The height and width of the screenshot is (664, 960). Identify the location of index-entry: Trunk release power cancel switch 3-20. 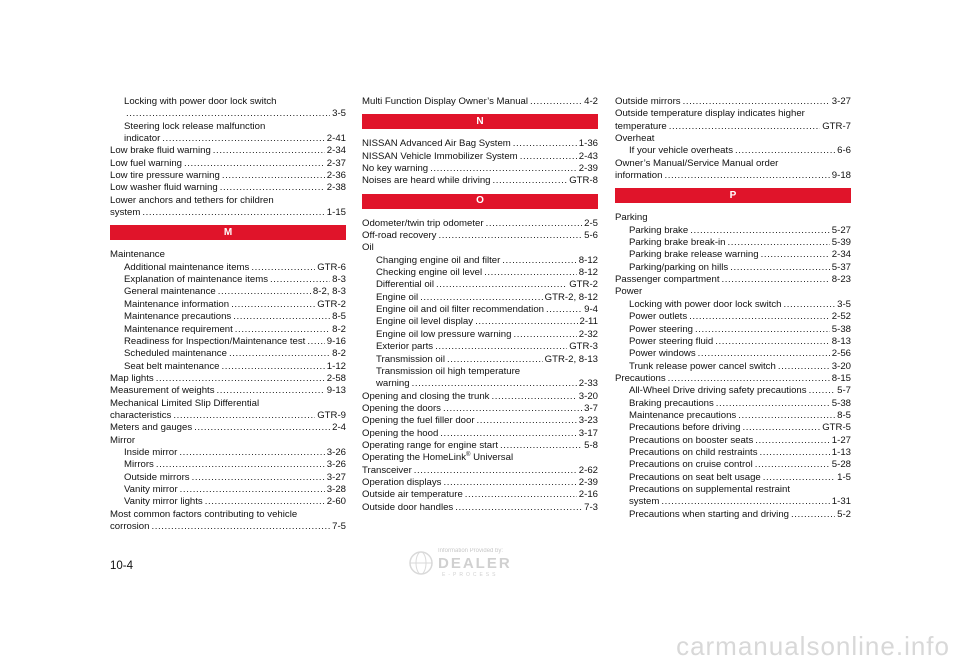
(733, 367).